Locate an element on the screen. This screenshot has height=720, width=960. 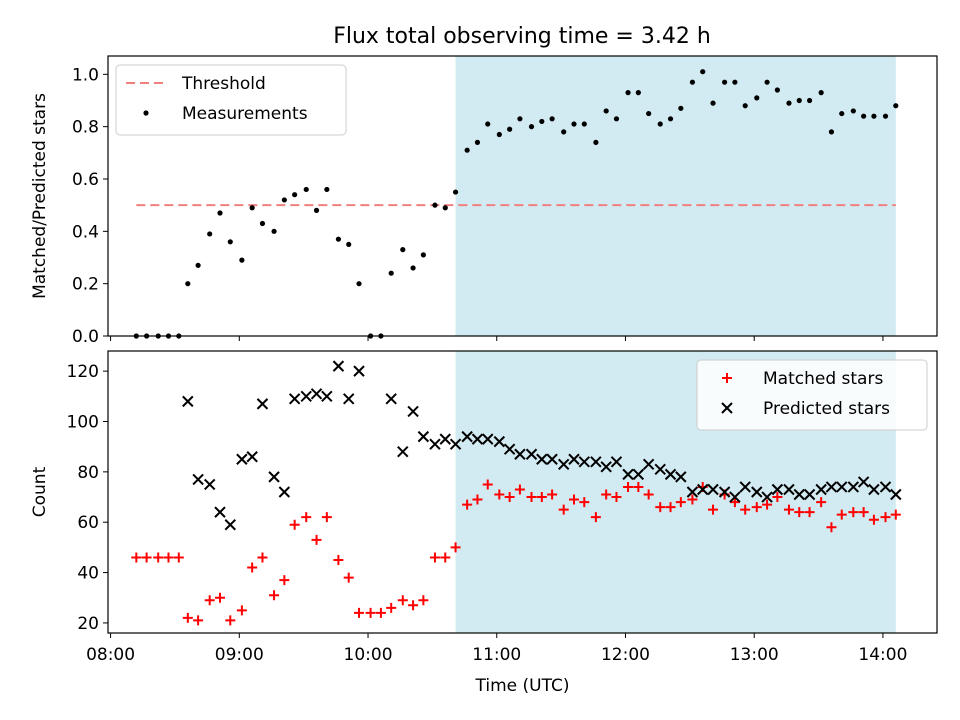
legend-key is located at coordinates (727, 378).